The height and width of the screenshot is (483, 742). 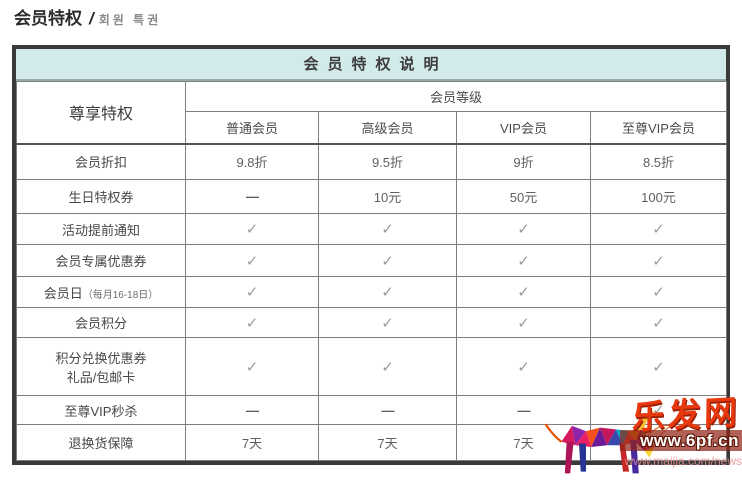 I want to click on row-label: 至尊VIP秒杀, so click(x=101, y=410).